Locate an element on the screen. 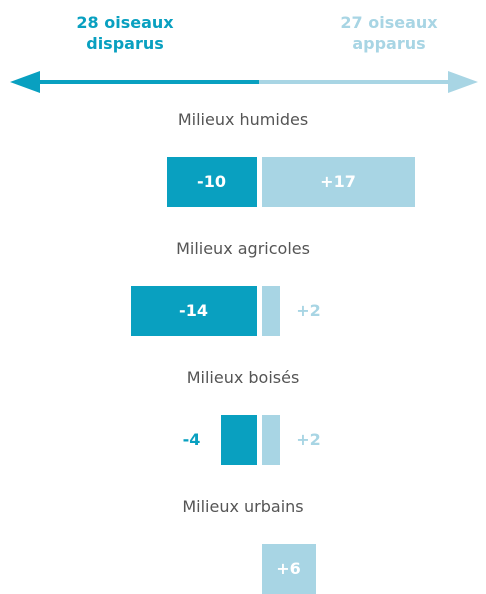 The image size is (486, 594). arrow-head-right is located at coordinates (463, 82).